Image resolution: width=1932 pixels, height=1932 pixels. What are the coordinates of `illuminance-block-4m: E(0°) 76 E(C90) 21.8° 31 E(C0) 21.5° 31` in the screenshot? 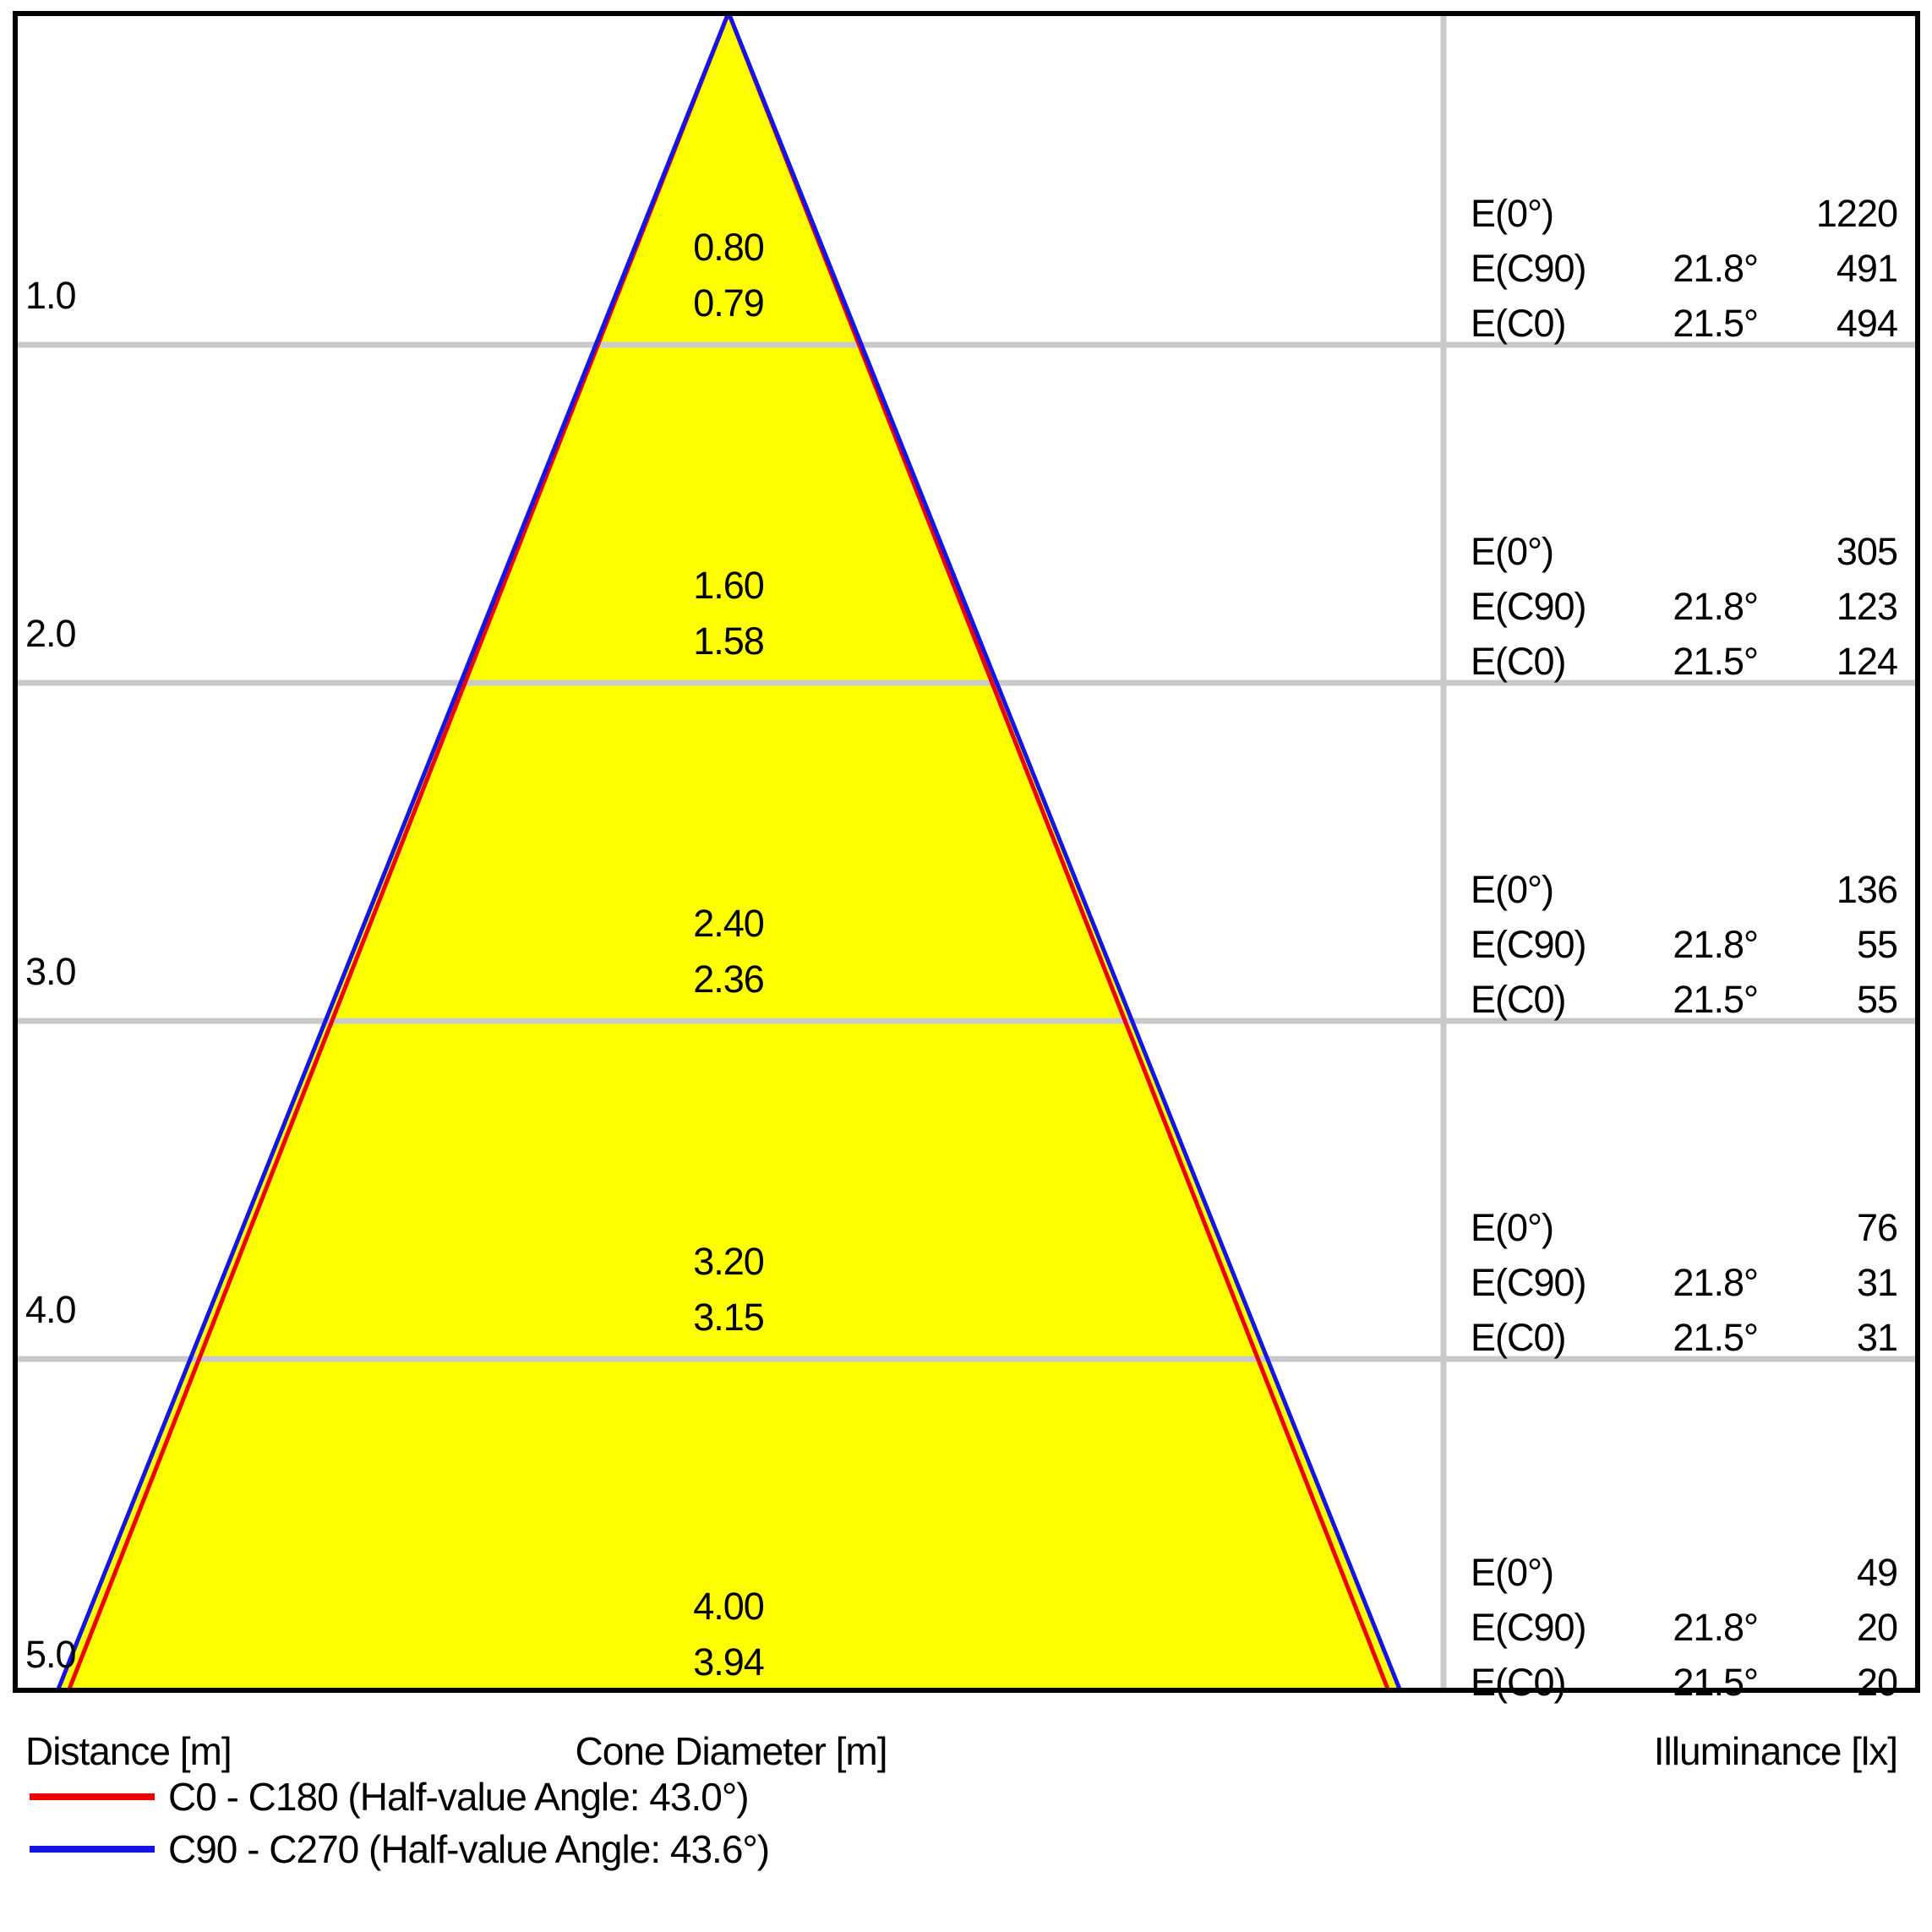 It's located at (1684, 1282).